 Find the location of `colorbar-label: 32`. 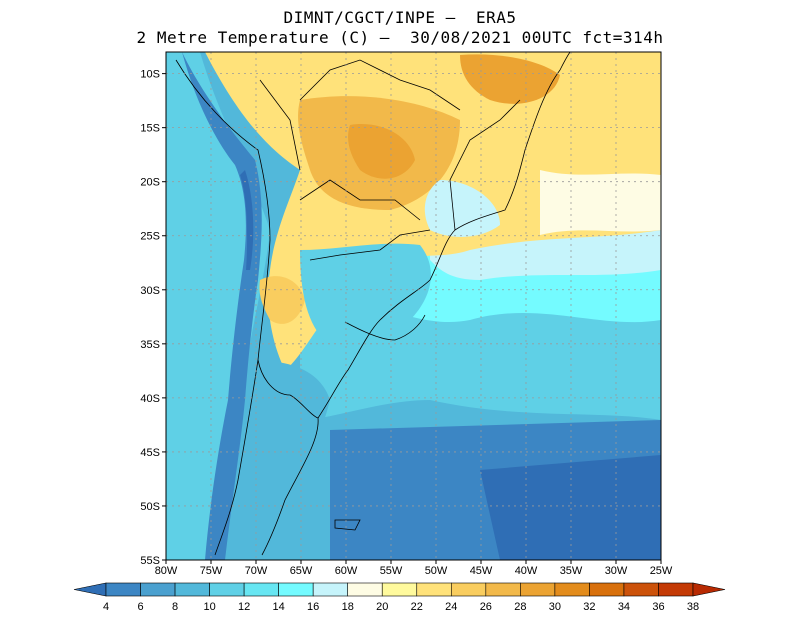

colorbar-label: 32 is located at coordinates (589, 607).